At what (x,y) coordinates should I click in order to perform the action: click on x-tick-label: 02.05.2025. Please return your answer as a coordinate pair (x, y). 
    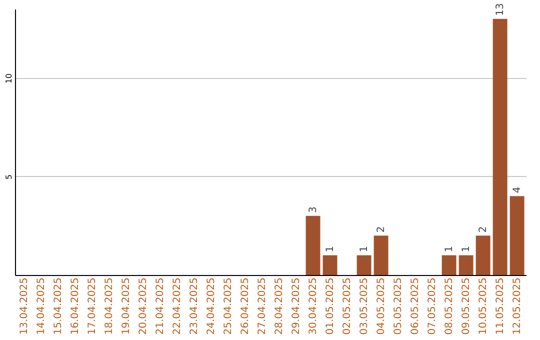
    Looking at the image, I should click on (348, 306).